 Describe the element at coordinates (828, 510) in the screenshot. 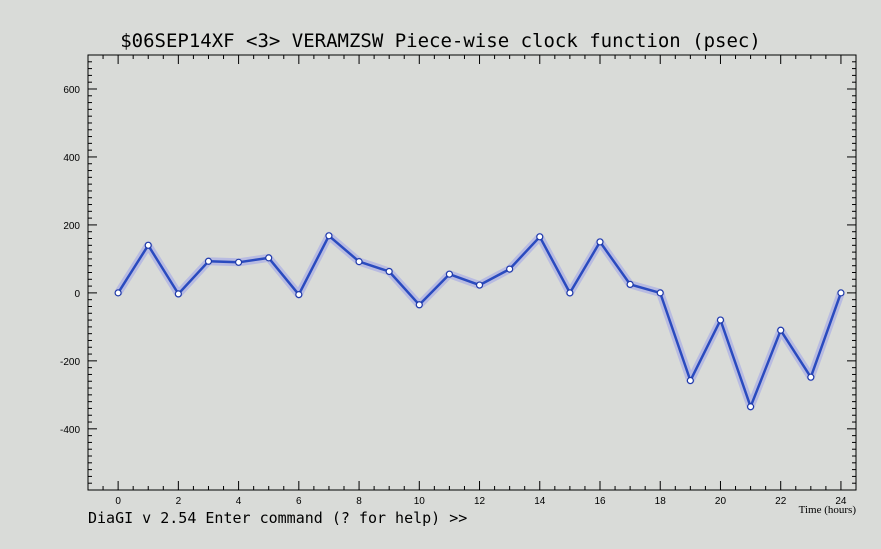

I see `x-axis-label: Time (hours)` at that location.